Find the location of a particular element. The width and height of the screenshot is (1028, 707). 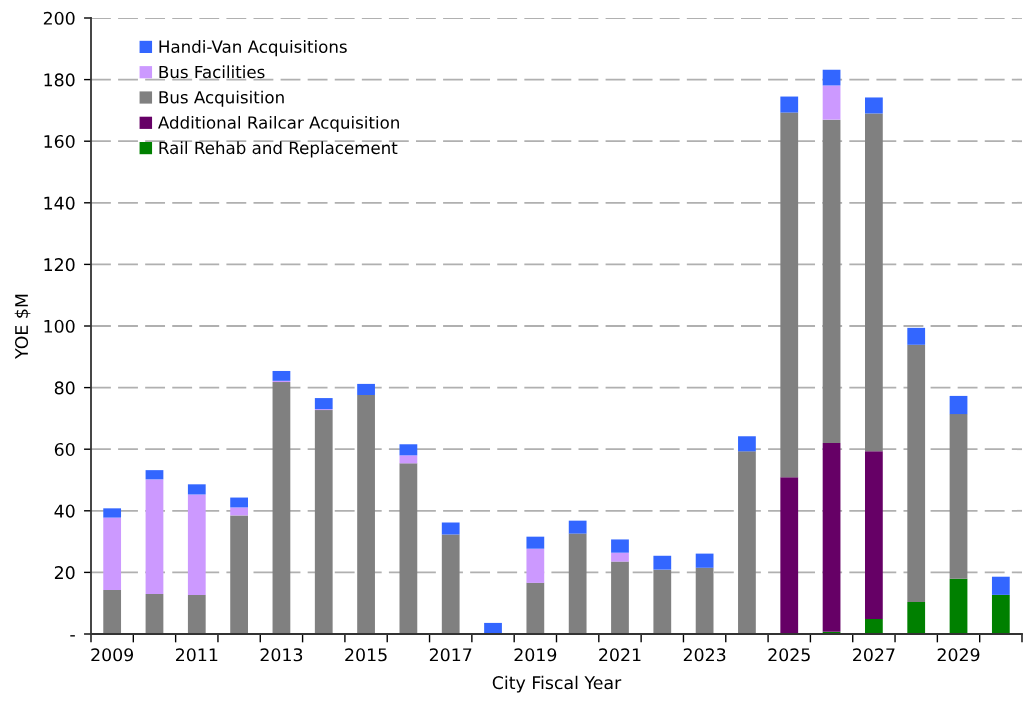

x-tick-label: 2011 is located at coordinates (196, 655).